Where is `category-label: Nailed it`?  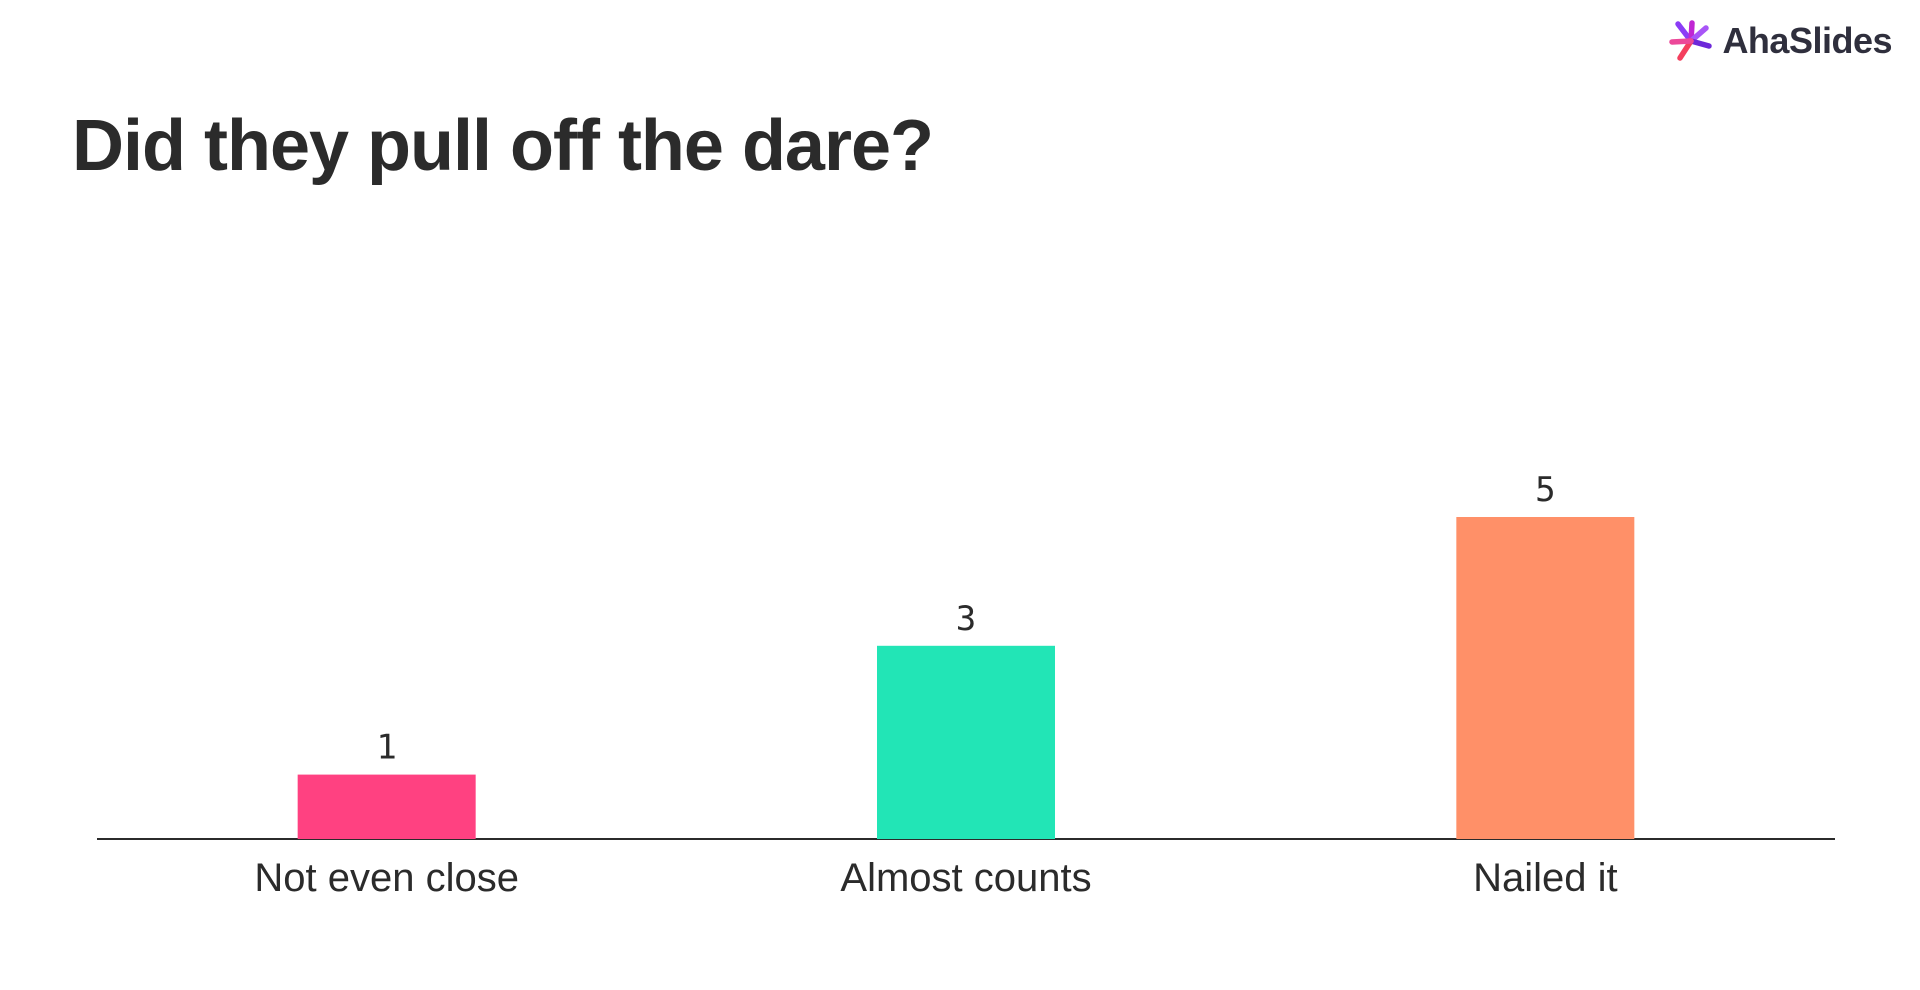
category-label: Nailed it is located at coordinates (1545, 878).